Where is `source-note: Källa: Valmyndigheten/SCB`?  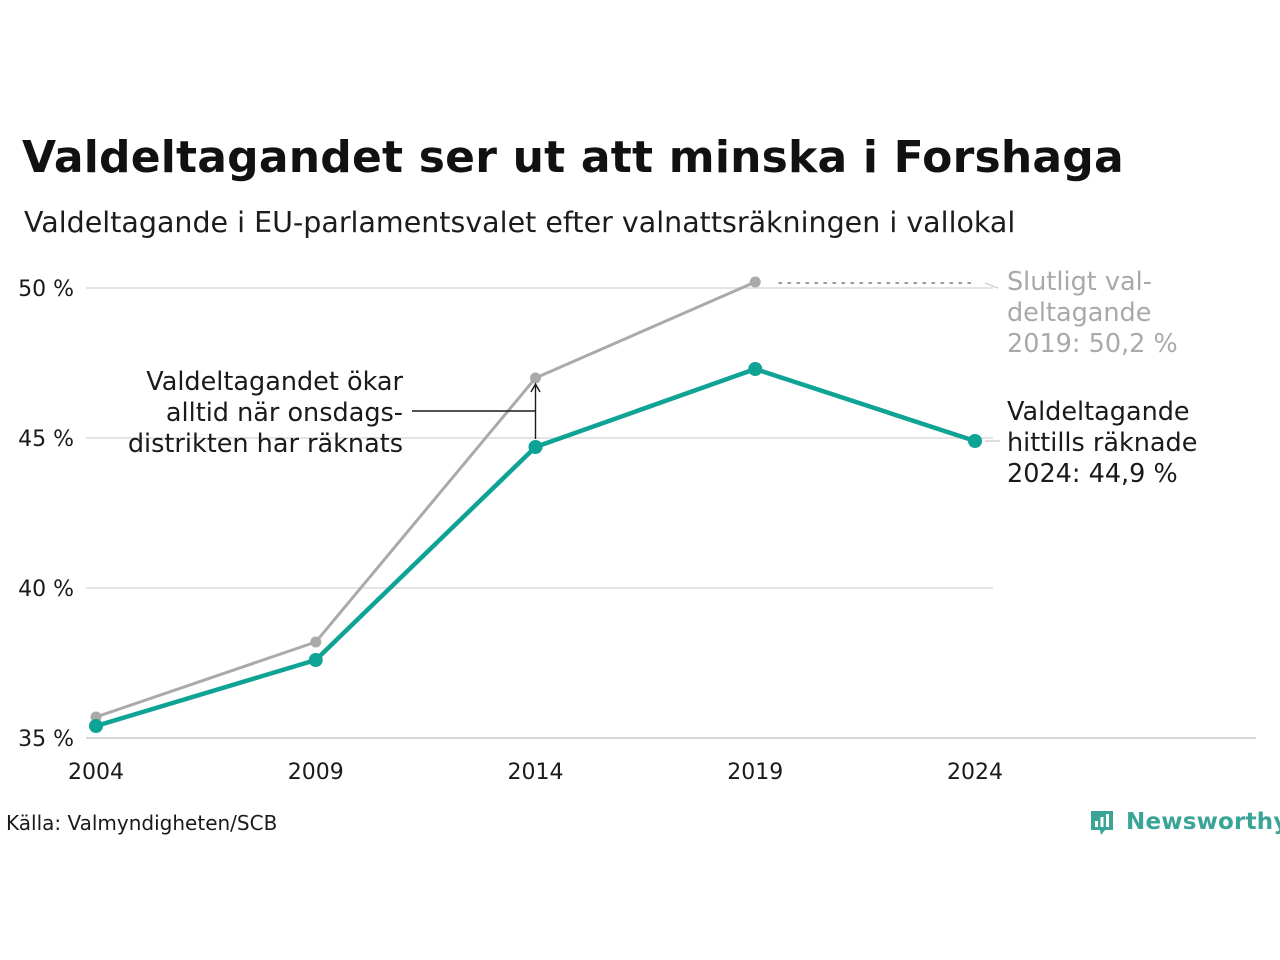 source-note: Källa: Valmyndigheten/SCB is located at coordinates (142, 823).